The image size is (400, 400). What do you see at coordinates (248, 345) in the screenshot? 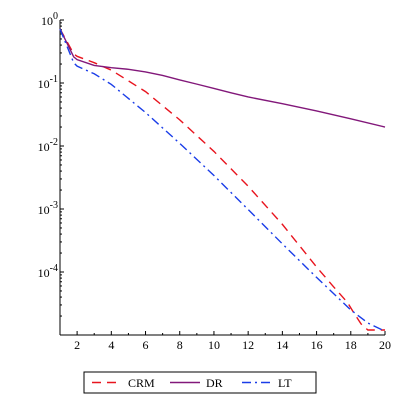
I see `x-tick-label: 12` at bounding box center [248, 345].